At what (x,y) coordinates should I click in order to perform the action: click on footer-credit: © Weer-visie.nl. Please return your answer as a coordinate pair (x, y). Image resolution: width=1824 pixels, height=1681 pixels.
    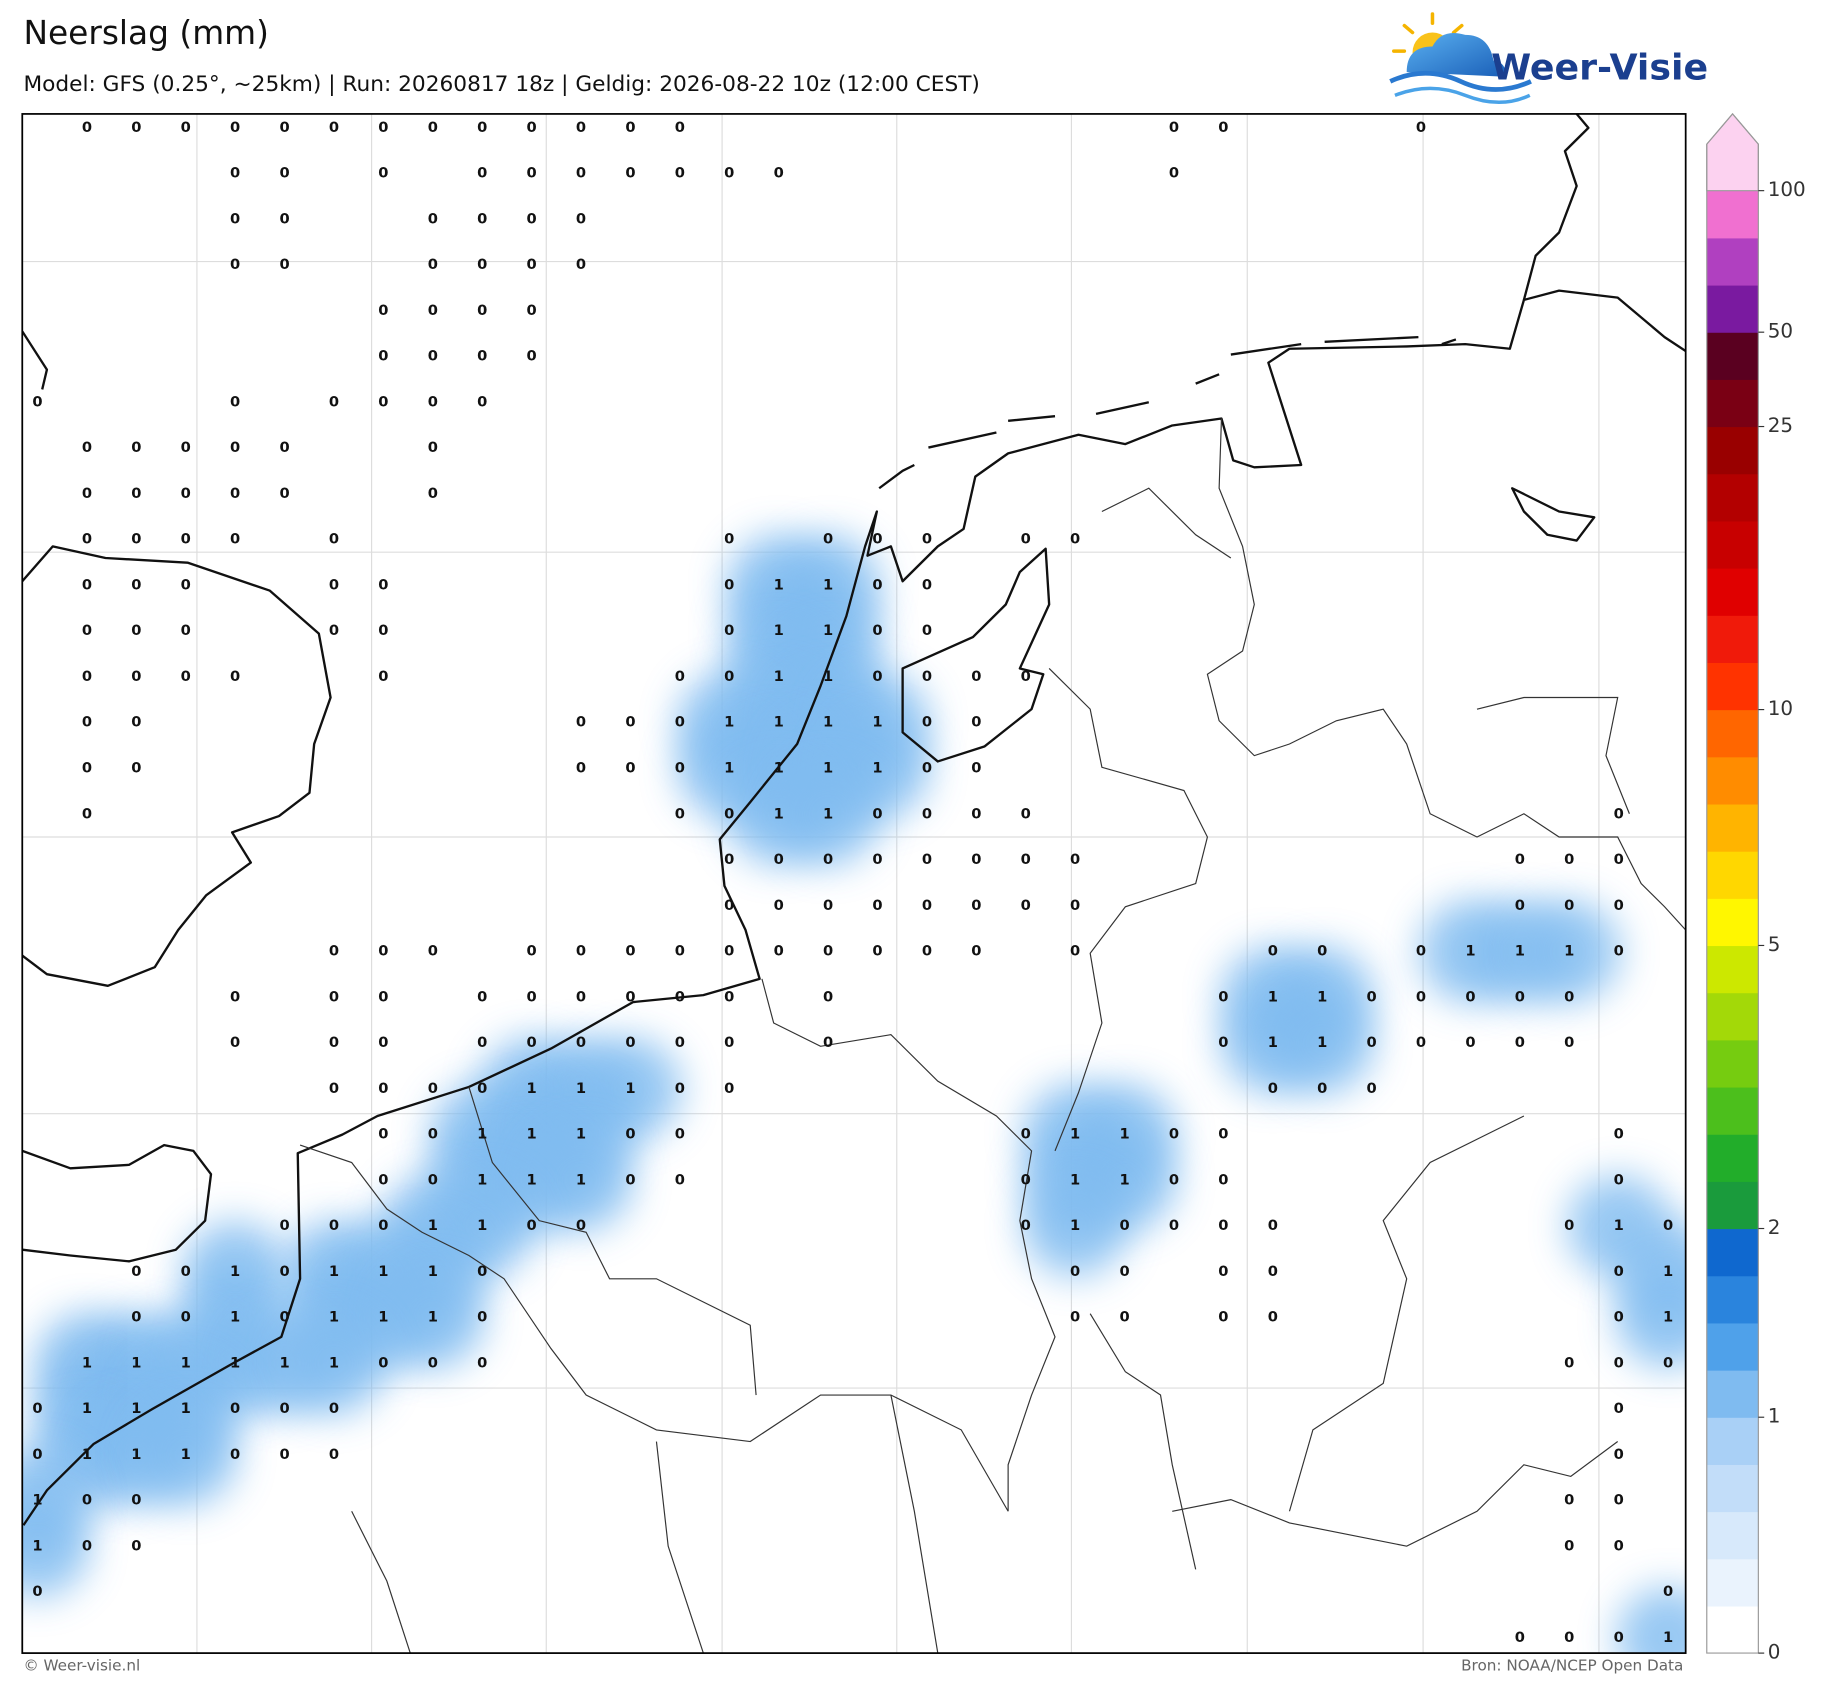
    Looking at the image, I should click on (81, 1665).